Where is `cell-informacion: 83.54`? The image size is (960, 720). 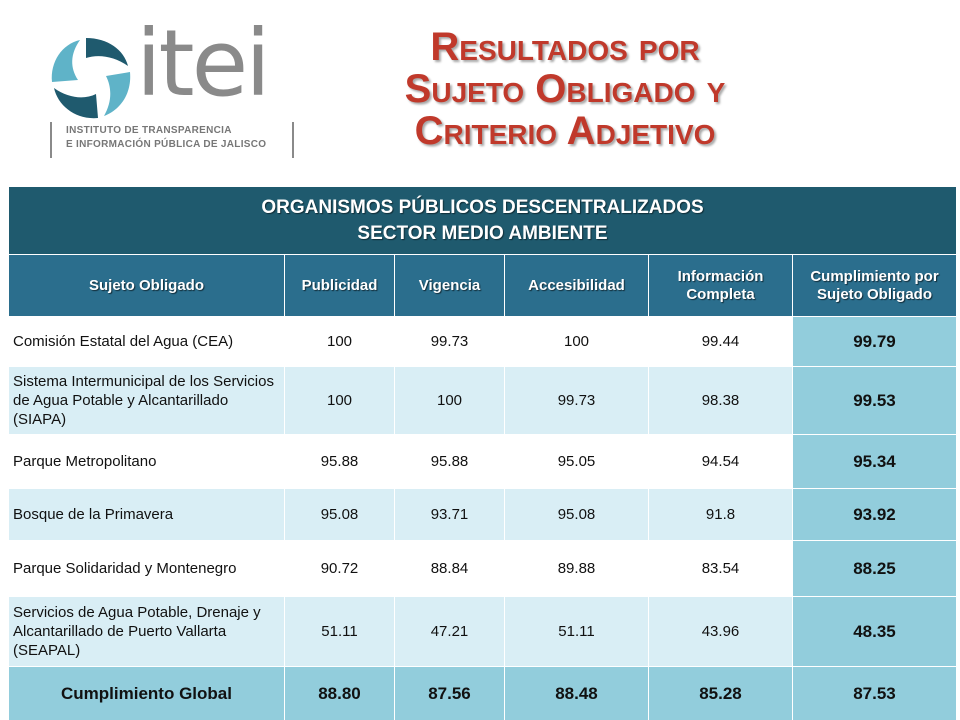 cell-informacion: 83.54 is located at coordinates (720, 568).